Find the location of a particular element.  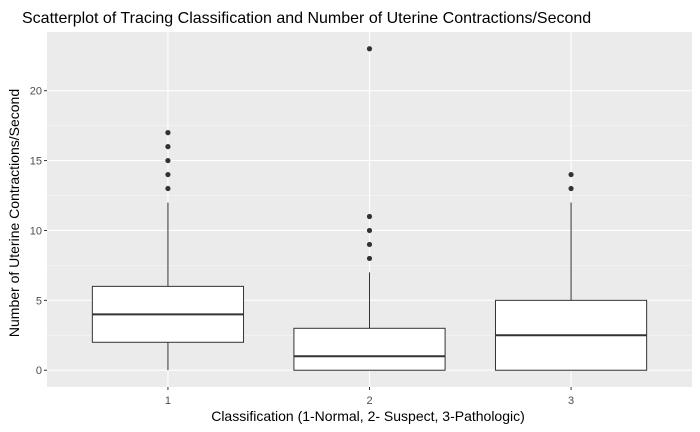

x-tick-label: 3 is located at coordinates (571, 401).